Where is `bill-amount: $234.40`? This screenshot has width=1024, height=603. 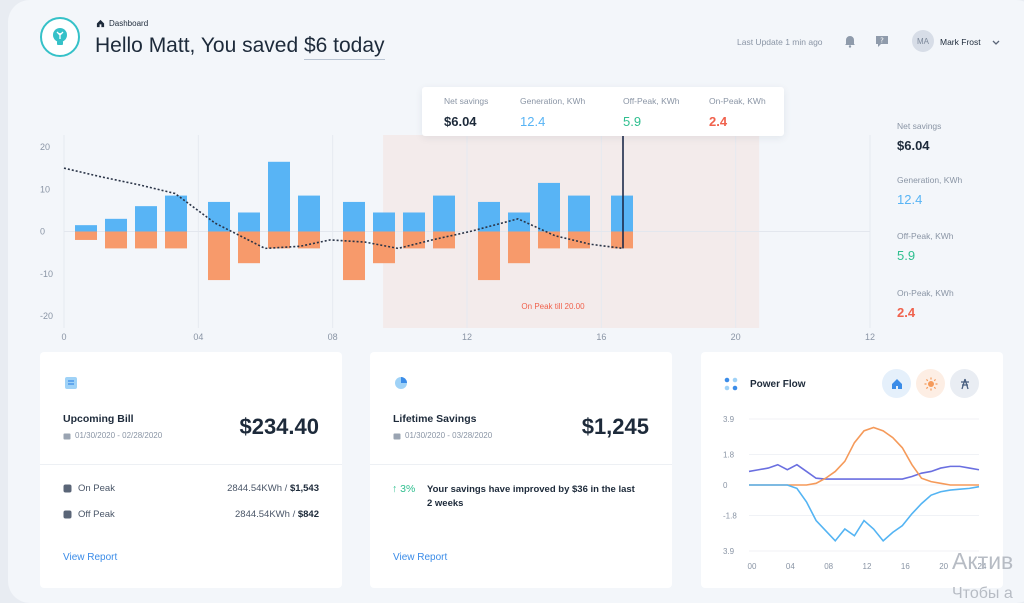 bill-amount: $234.40 is located at coordinates (279, 426).